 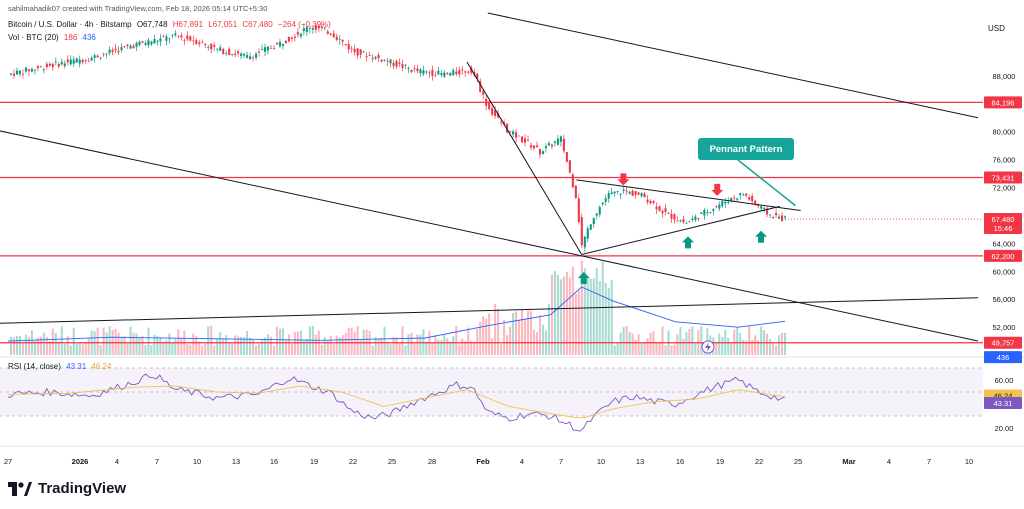 What do you see at coordinates (59, 366) in the screenshot?
I see `rsi-legend: RSI (14, close) 43.31 46.24` at bounding box center [59, 366].